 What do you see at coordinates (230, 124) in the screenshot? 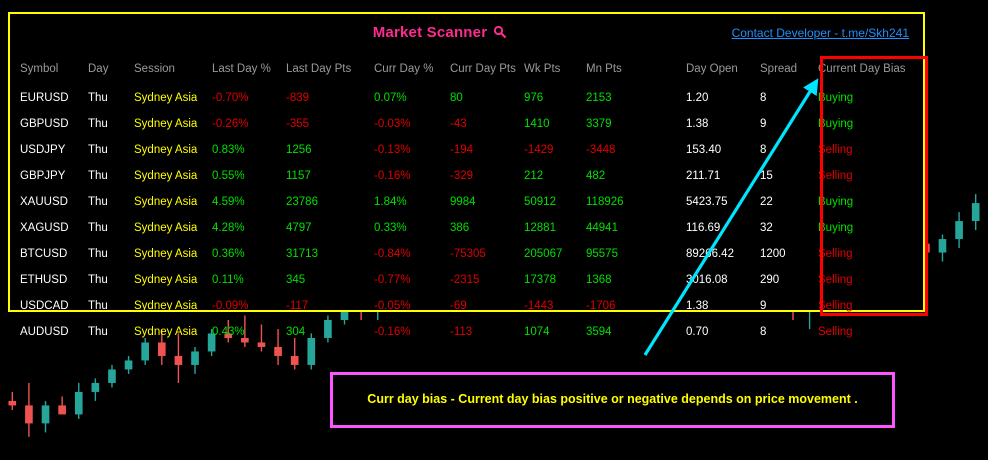
I see `cell-last-day-pct: -0.26%` at bounding box center [230, 124].